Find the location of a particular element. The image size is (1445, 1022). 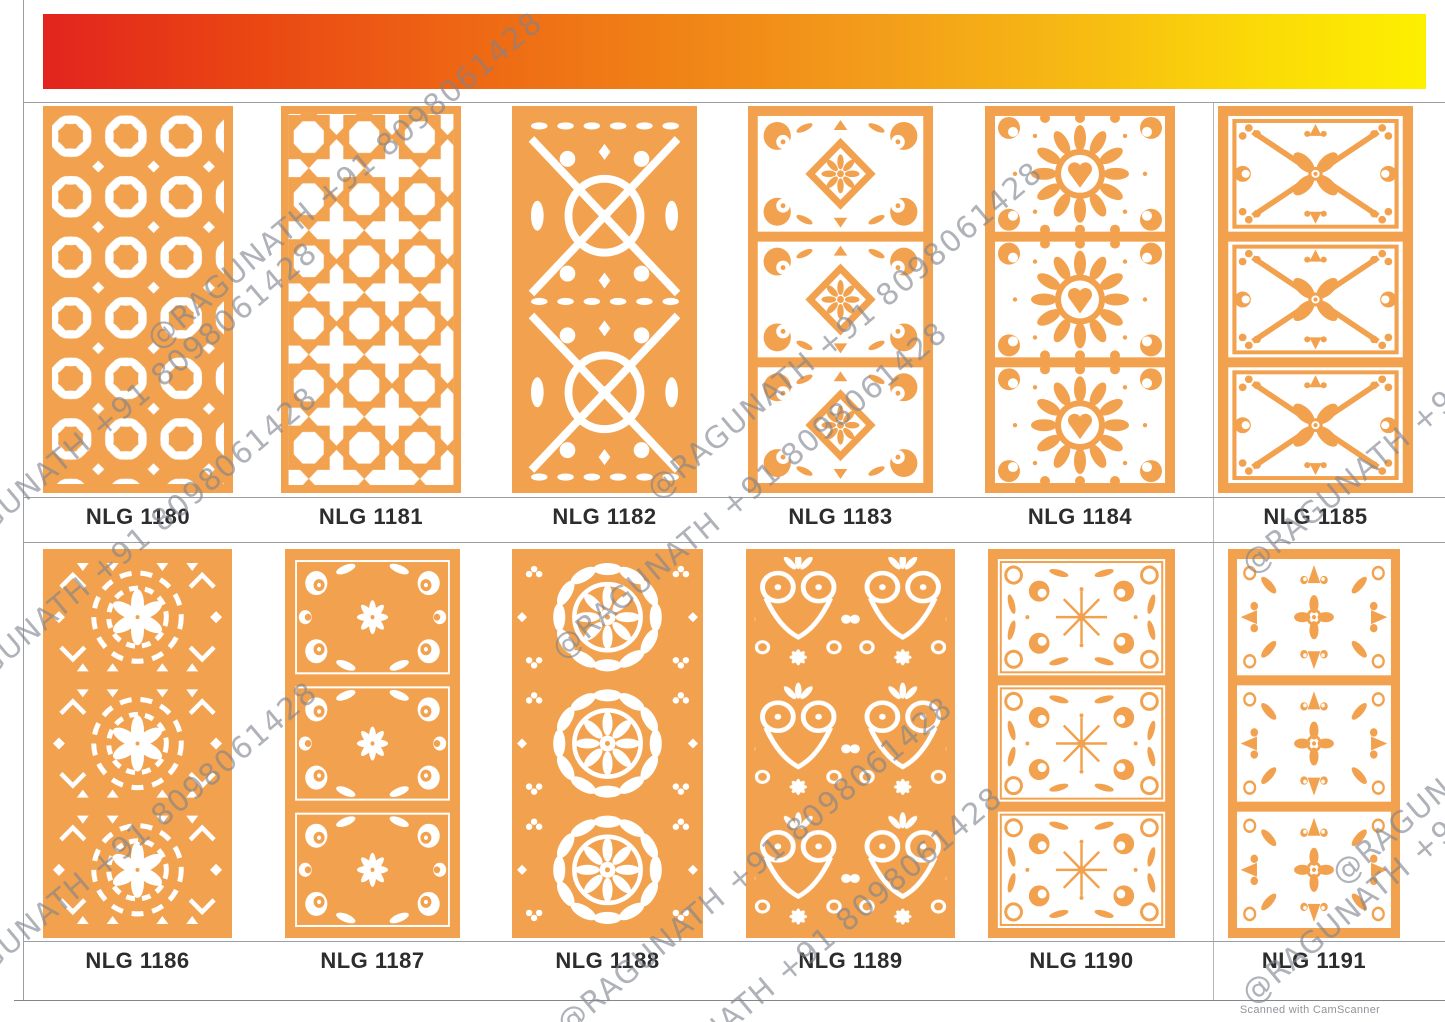

grid-line-row2-bottom is located at coordinates (734, 941).